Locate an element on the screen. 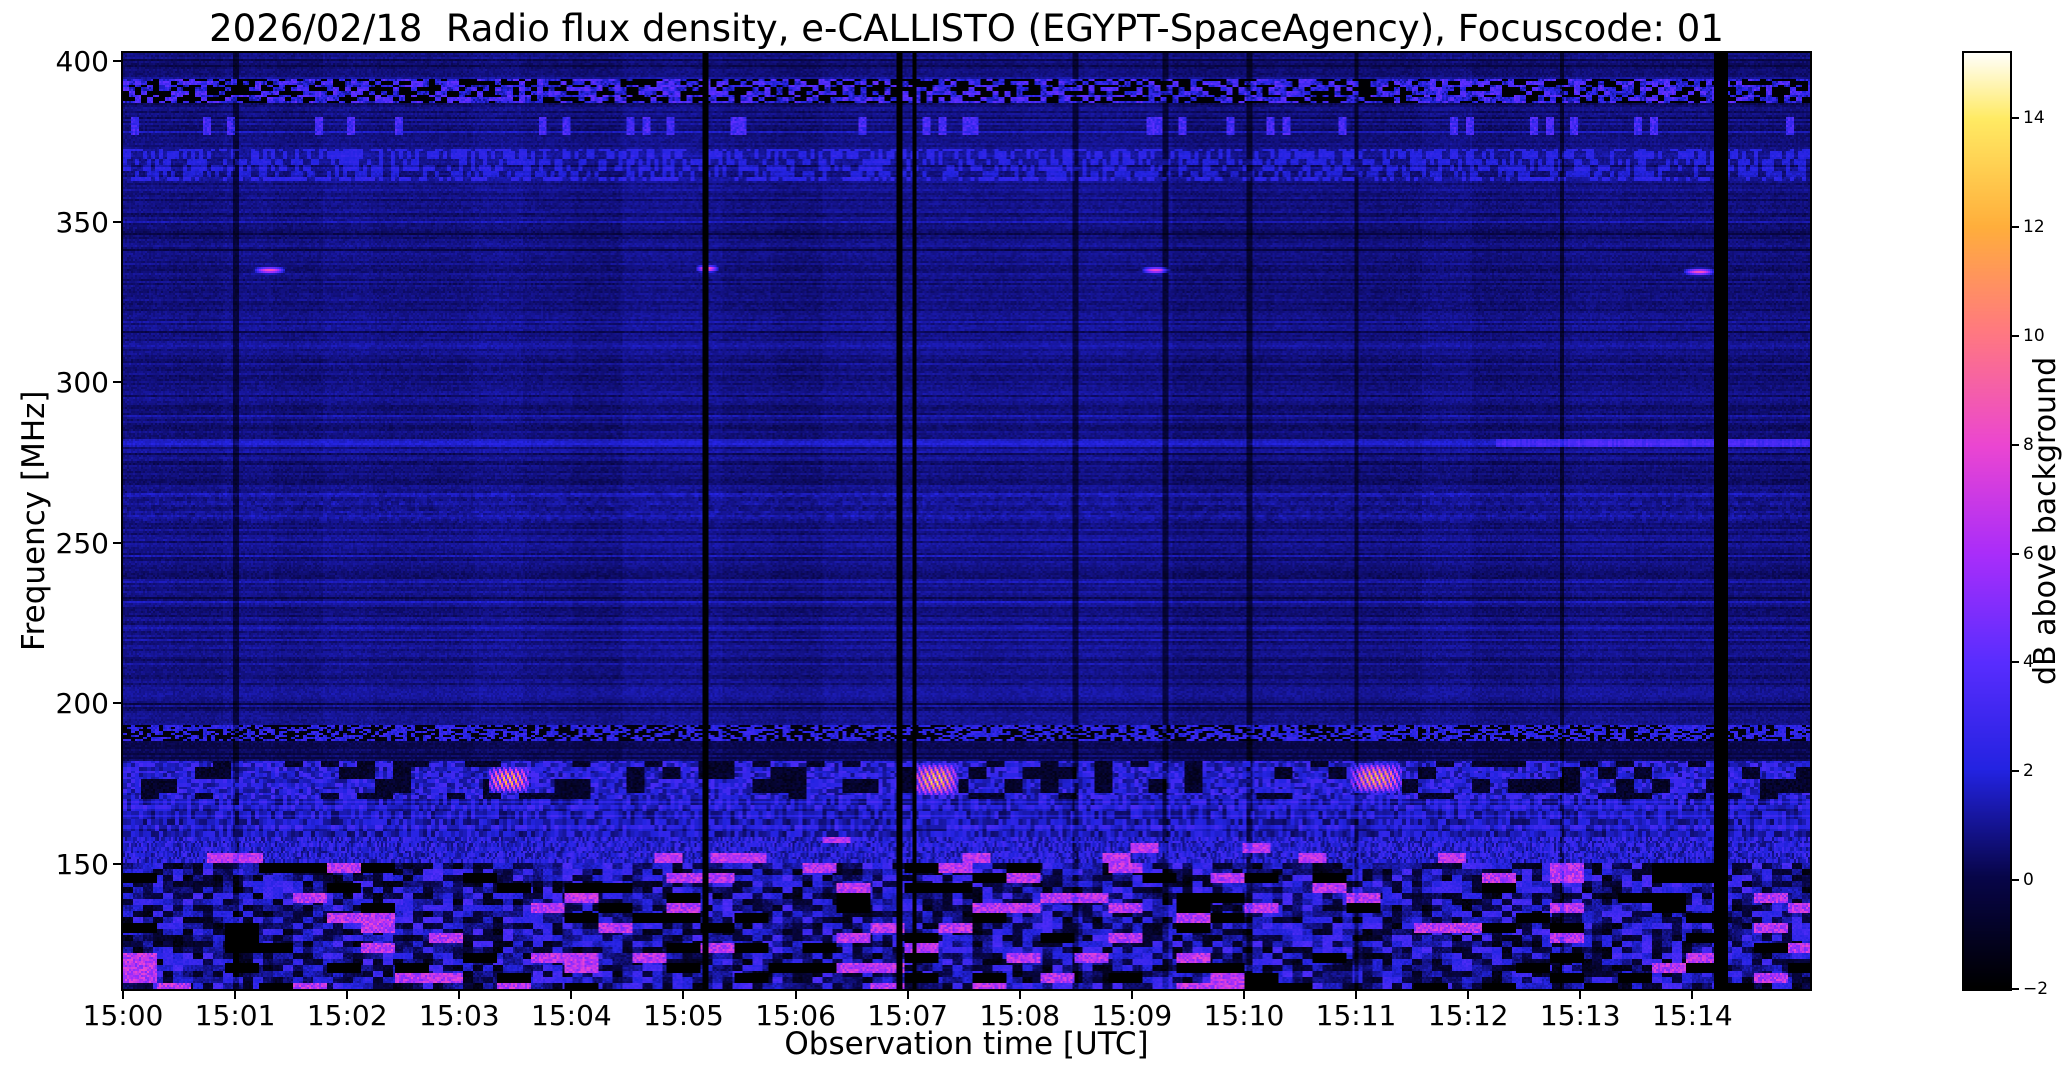 This screenshot has width=2066, height=1067. x-tick-label: 15:05 is located at coordinates (683, 1015).